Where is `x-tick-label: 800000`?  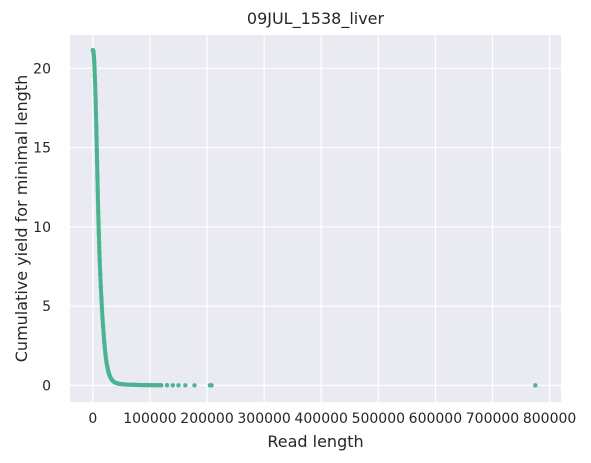 x-tick-label: 800000 is located at coordinates (549, 419).